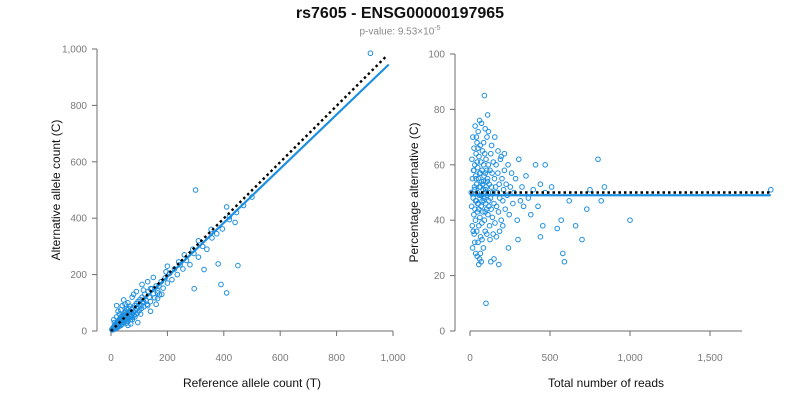  What do you see at coordinates (629, 358) in the screenshot?
I see `right-x-tick-label: 1,000` at bounding box center [629, 358].